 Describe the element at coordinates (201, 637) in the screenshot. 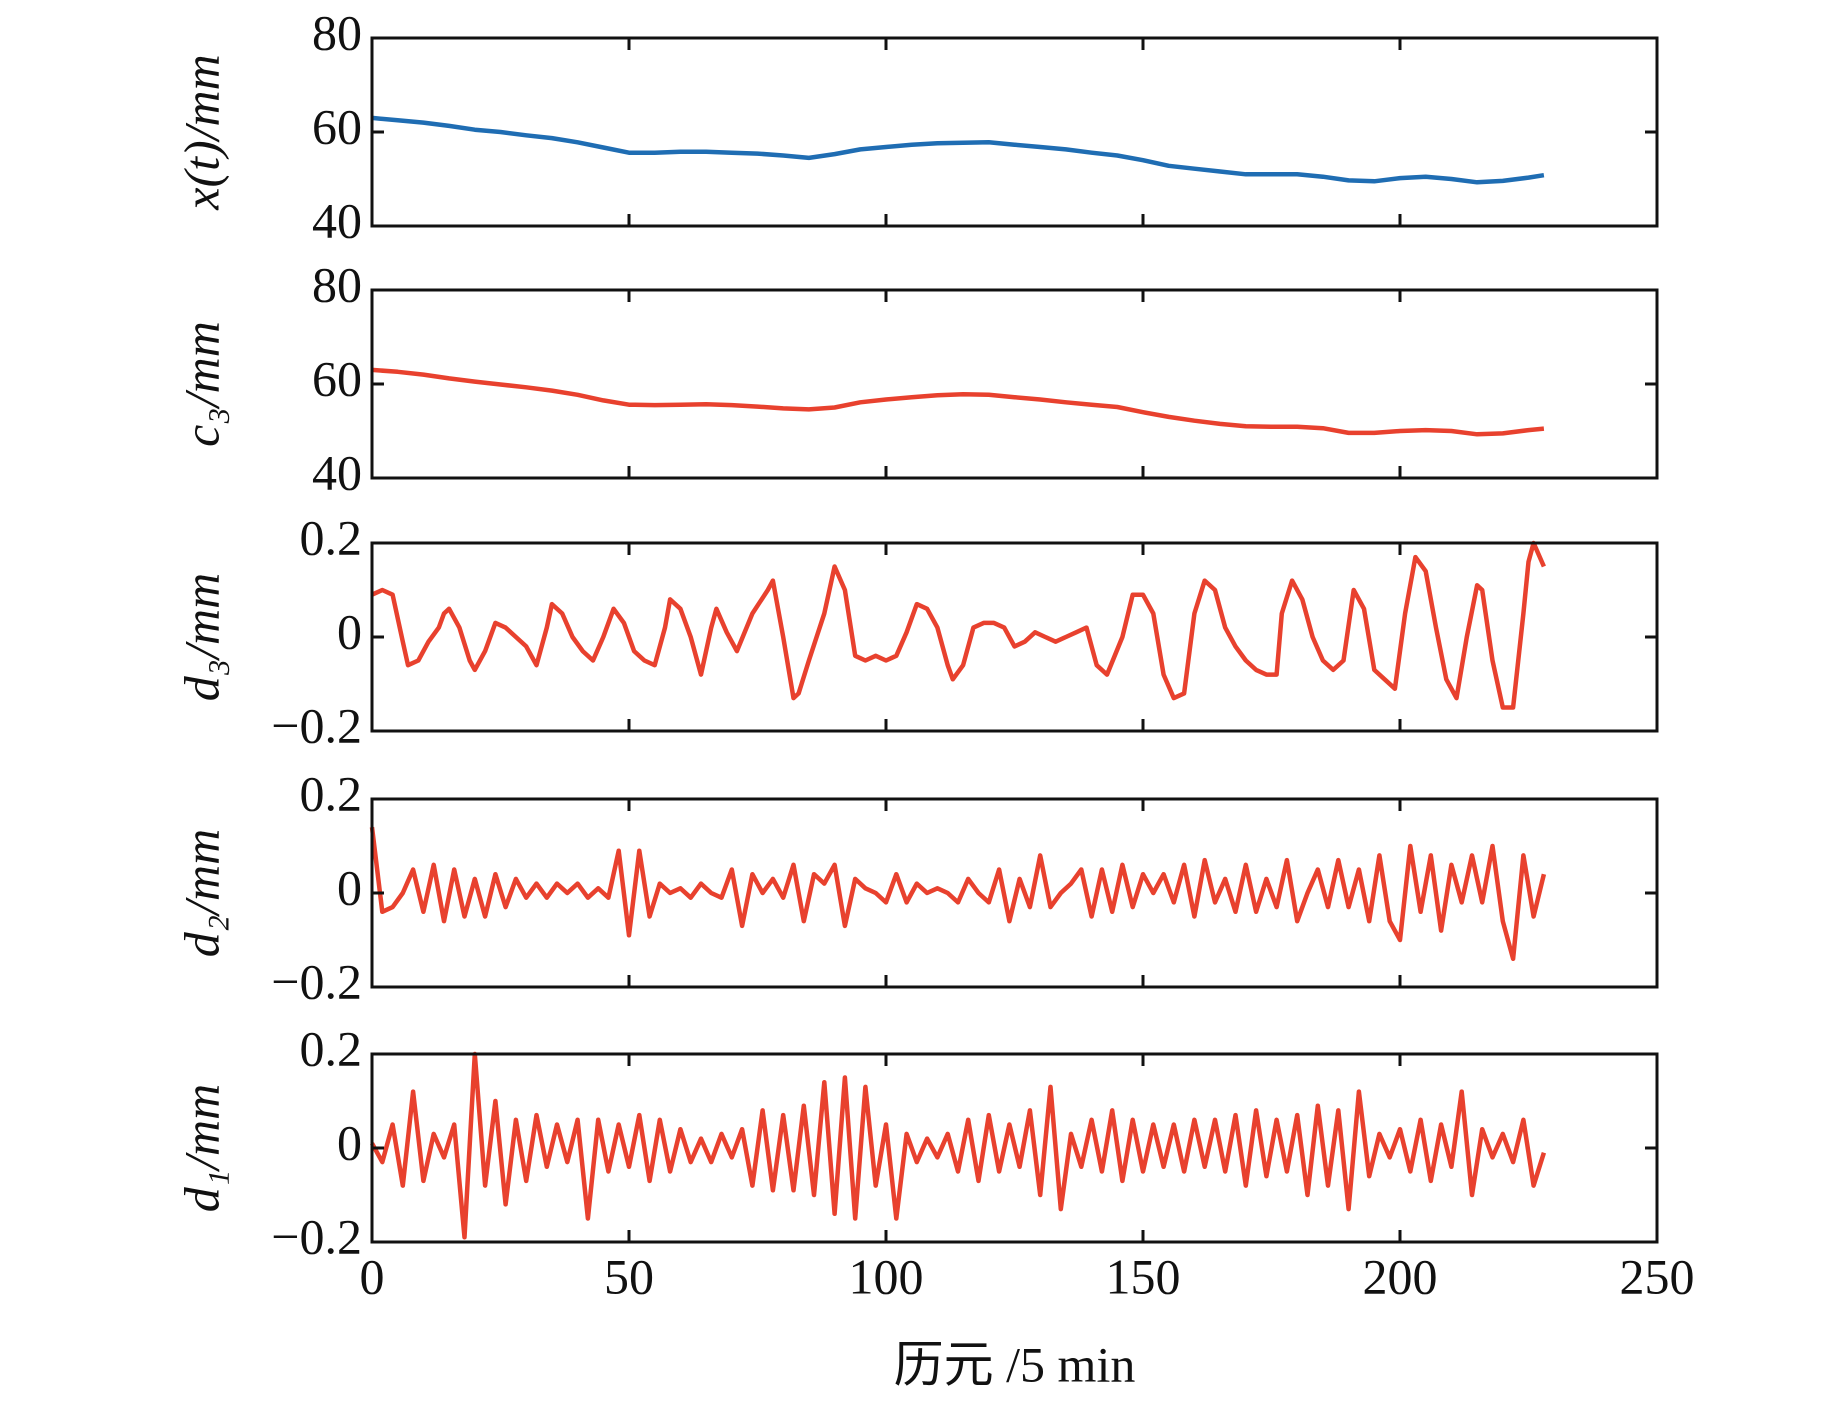

I see `y-axis-label: d₃/mm` at that location.